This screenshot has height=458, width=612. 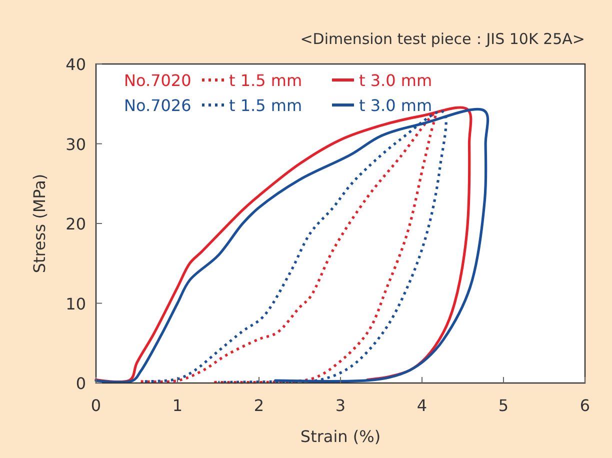 What do you see at coordinates (81, 383) in the screenshot?
I see `y-tick-label: 0` at bounding box center [81, 383].